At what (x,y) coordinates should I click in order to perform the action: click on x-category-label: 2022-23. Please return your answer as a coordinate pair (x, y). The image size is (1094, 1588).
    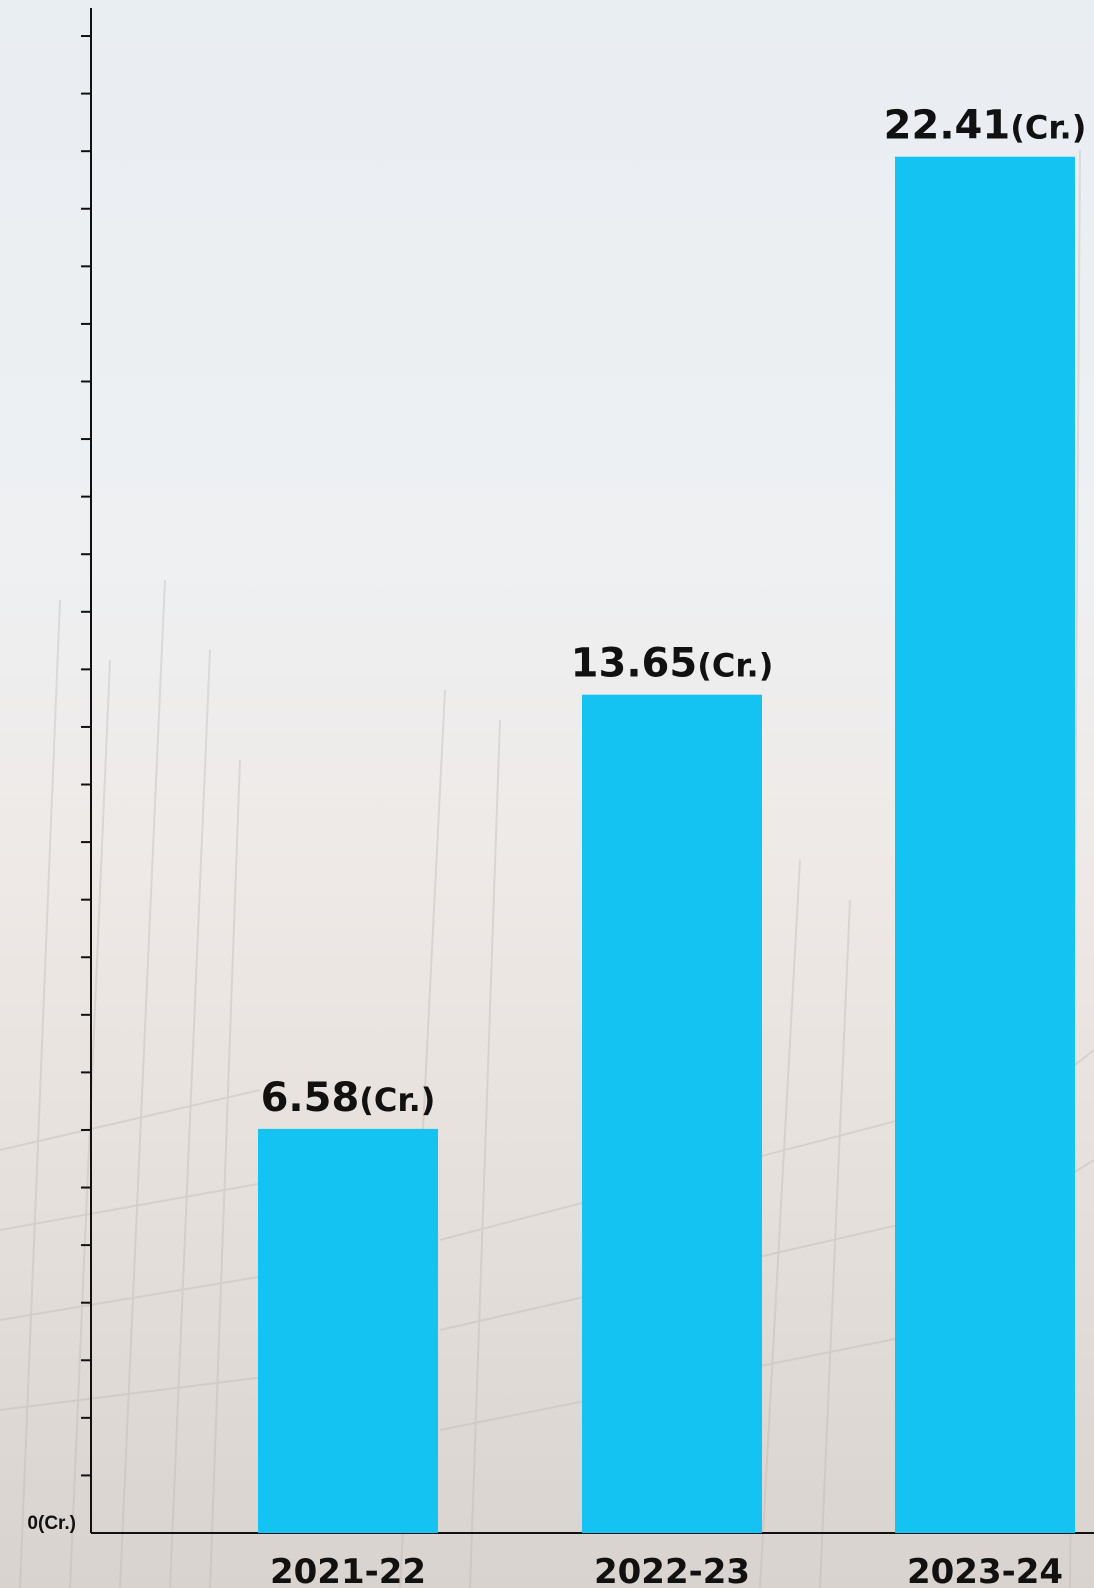
    Looking at the image, I should click on (672, 1570).